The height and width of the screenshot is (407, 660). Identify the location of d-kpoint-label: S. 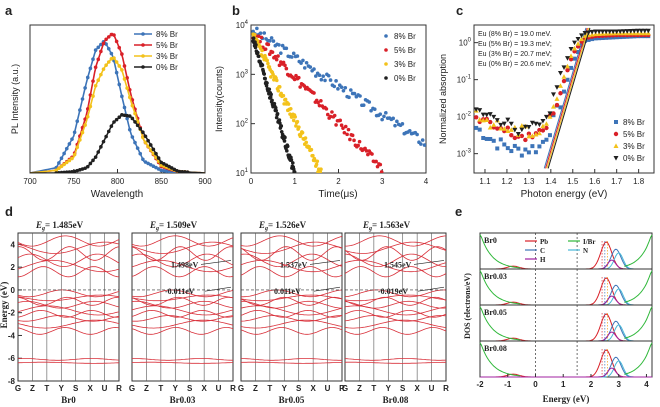
(76, 388).